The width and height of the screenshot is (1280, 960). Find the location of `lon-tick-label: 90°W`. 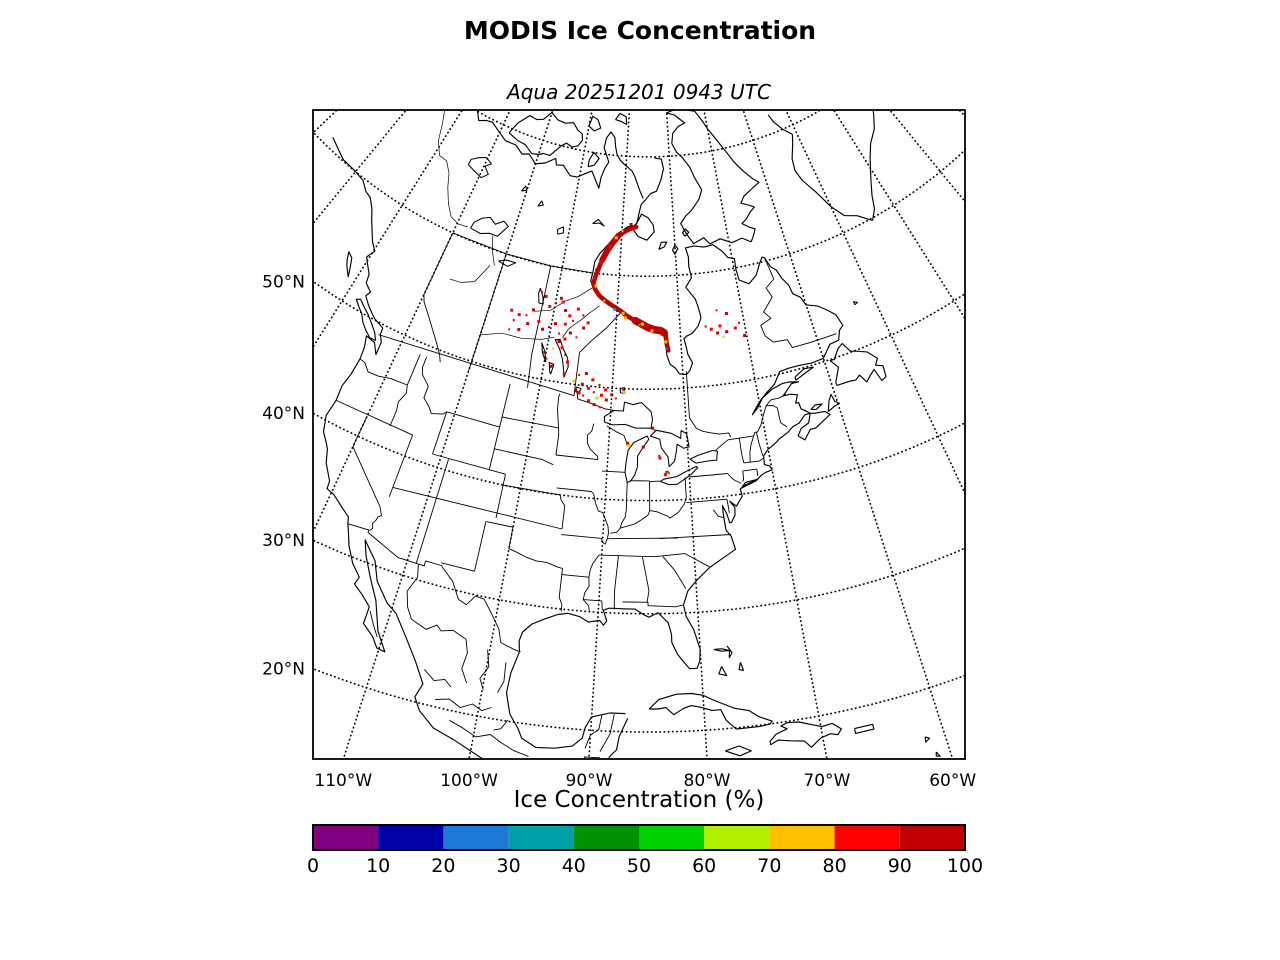

lon-tick-label: 90°W is located at coordinates (589, 781).